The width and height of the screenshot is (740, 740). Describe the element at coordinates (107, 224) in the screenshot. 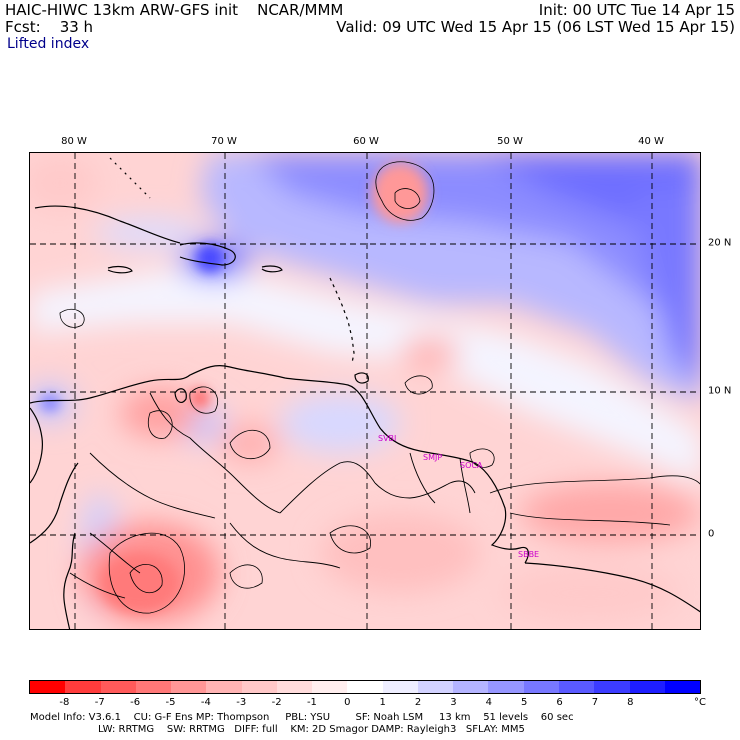

I see `coastline-cuba` at that location.